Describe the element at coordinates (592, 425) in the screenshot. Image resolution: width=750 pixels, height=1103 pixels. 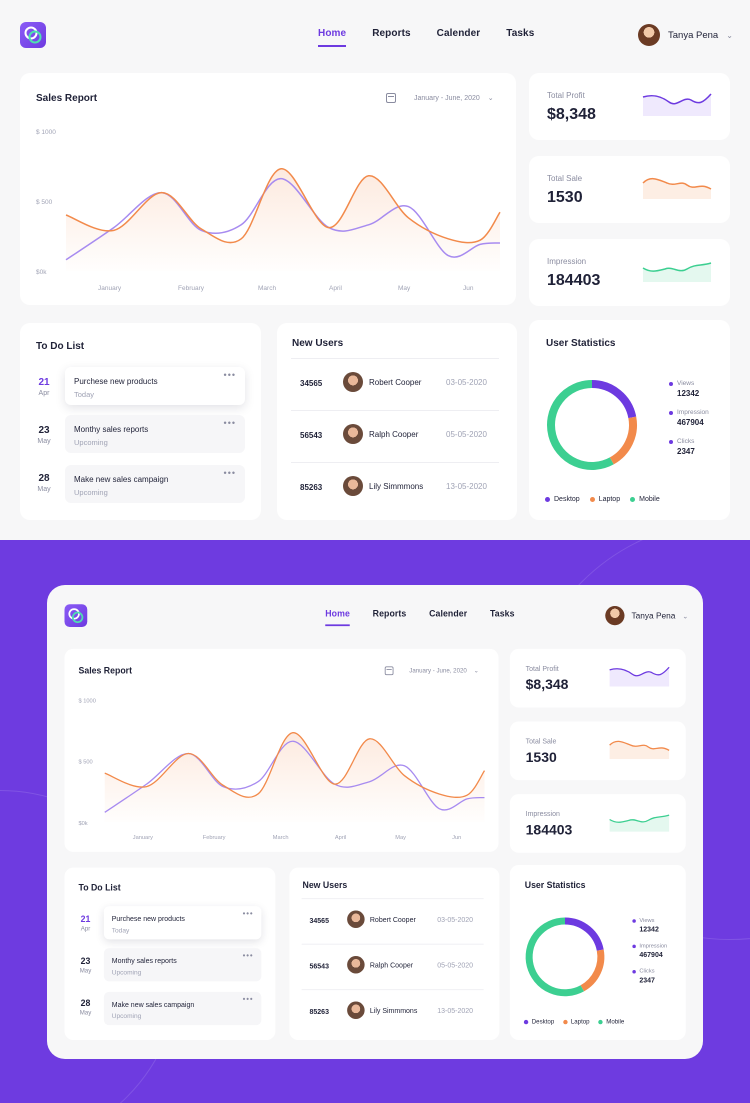
I see `user-statistics-donut` at that location.